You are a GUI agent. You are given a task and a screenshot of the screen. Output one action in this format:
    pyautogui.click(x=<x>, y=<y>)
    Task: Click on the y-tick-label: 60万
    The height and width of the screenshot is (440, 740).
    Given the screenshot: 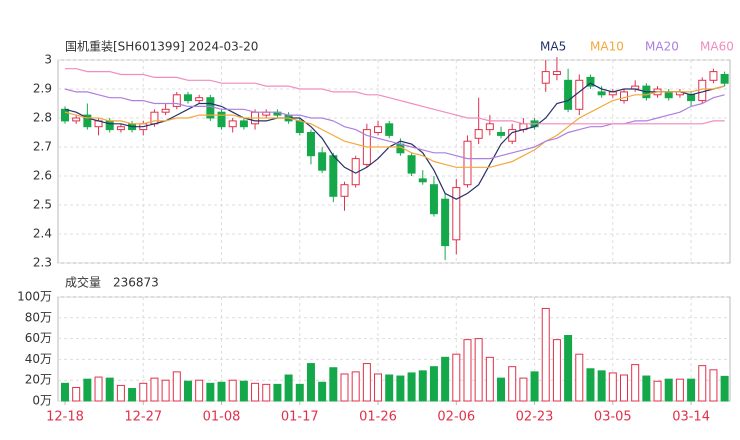 What is the action you would take?
    pyautogui.click(x=38, y=338)
    